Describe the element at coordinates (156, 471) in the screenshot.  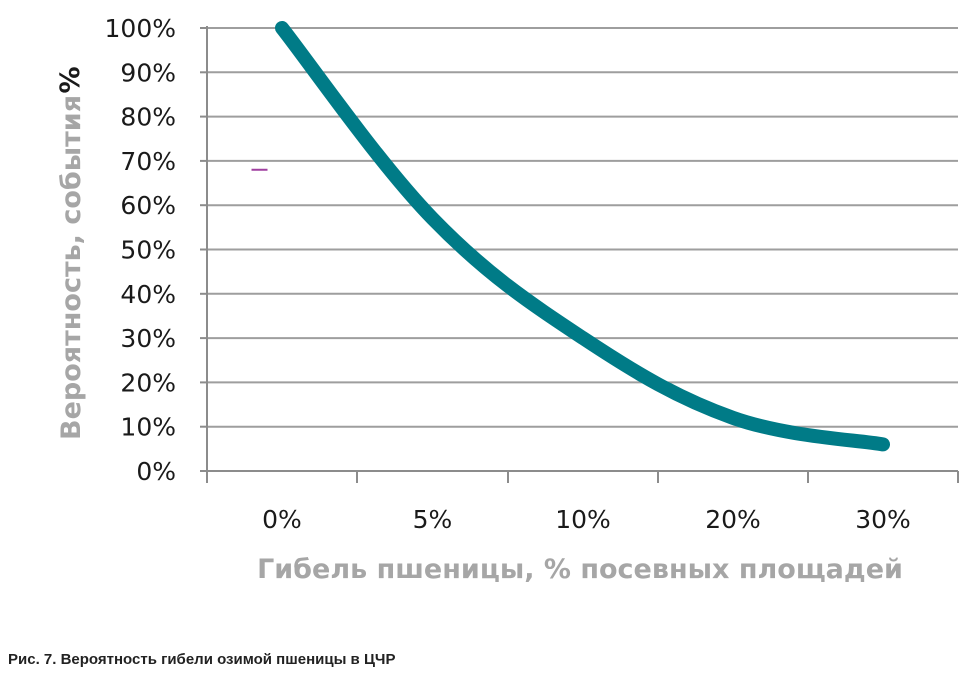
I see `y-tick-label: 0%` at that location.